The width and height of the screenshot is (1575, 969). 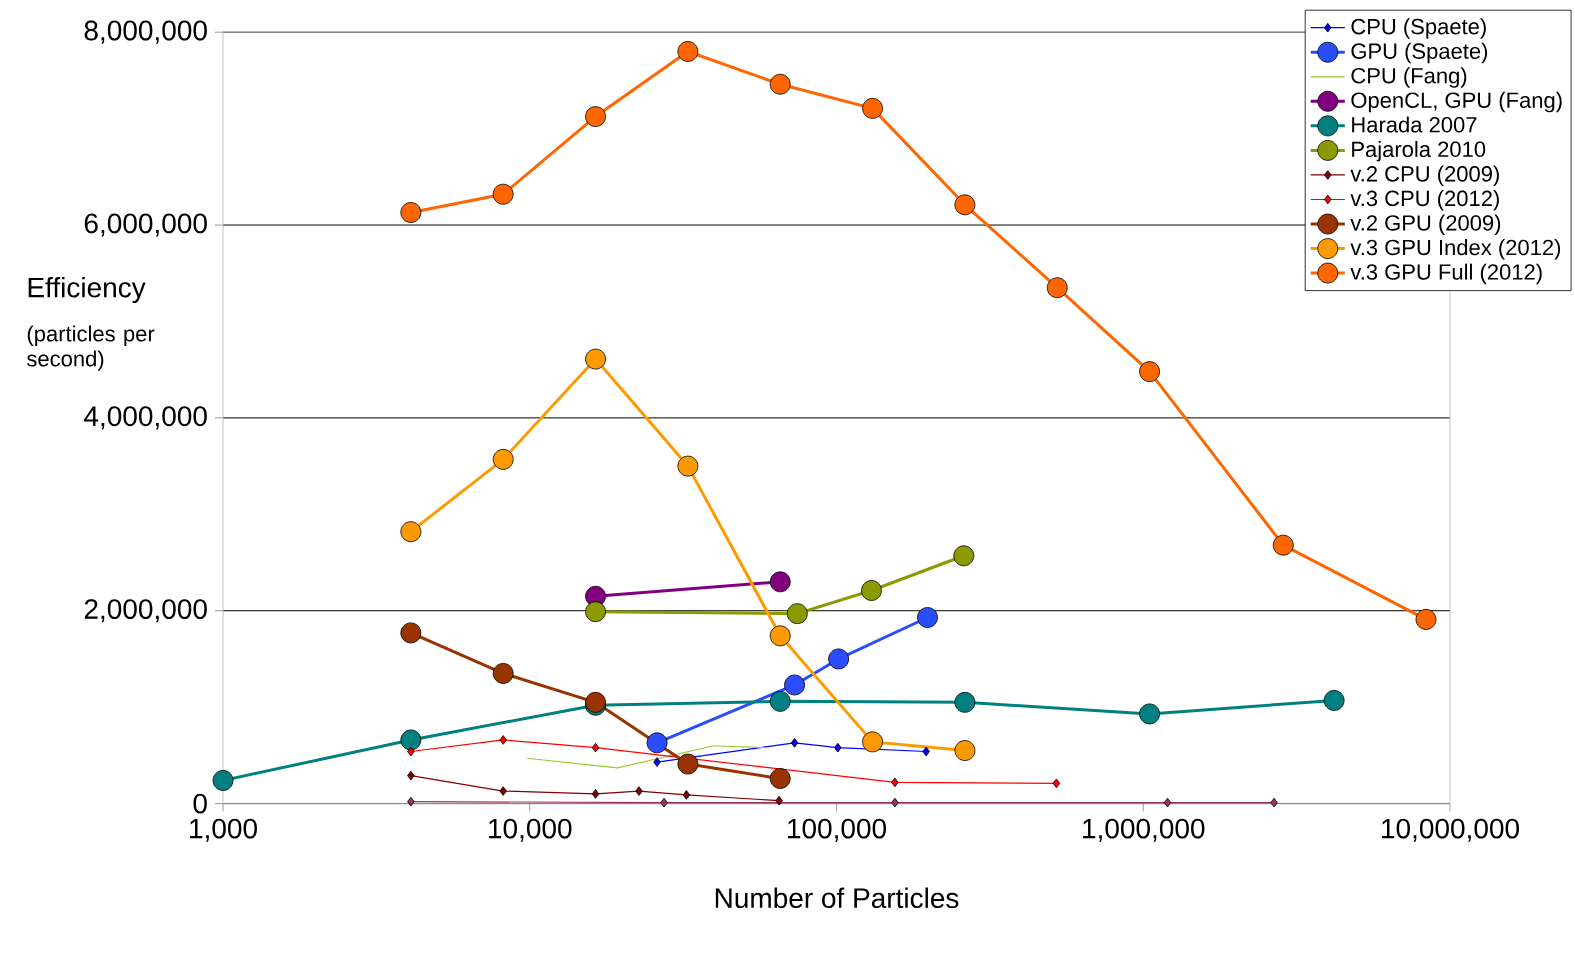 I want to click on legend-label: v.3 CPU (2012), so click(x=1424, y=200).